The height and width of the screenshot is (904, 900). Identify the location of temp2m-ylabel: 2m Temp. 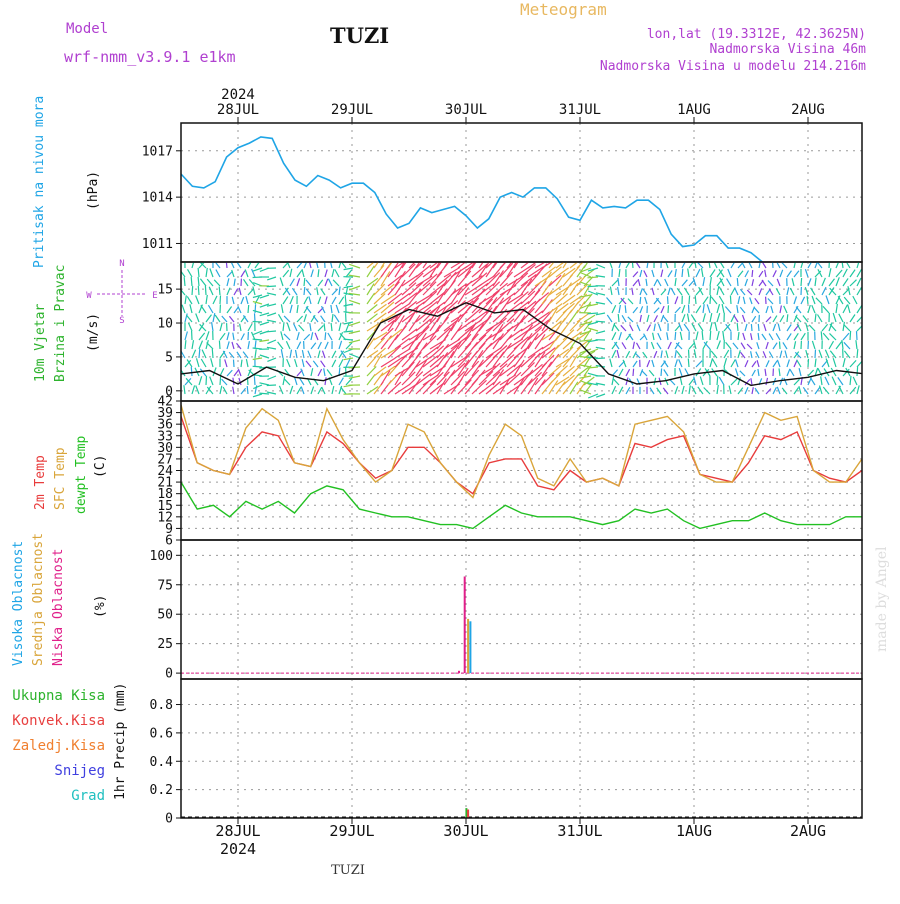
(40, 482).